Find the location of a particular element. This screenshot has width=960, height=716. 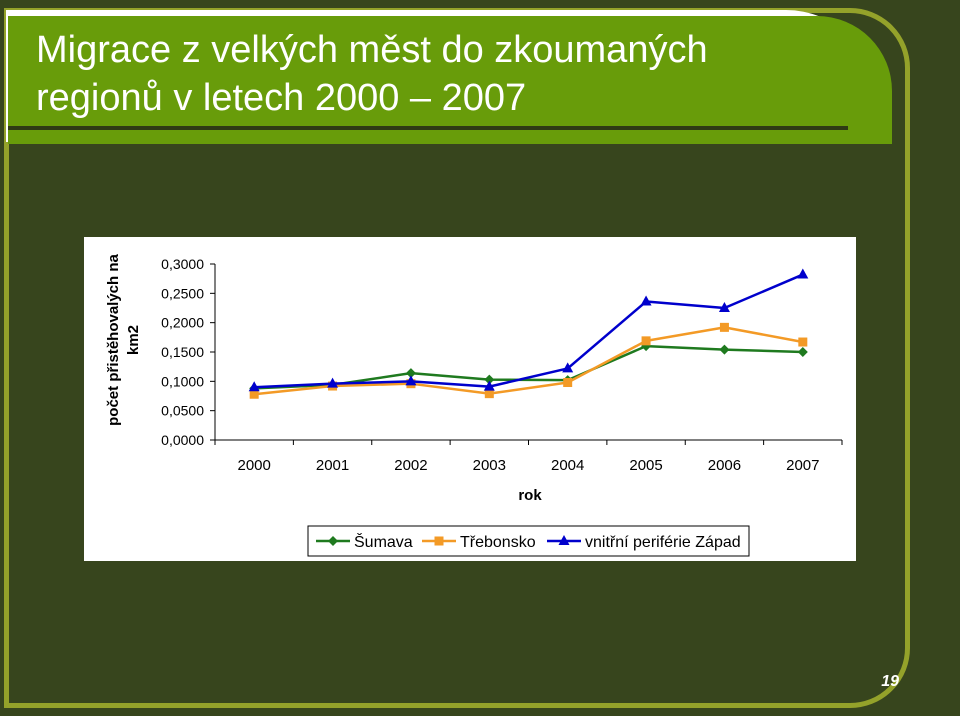

x-tick-label: 2004 is located at coordinates (567, 465).